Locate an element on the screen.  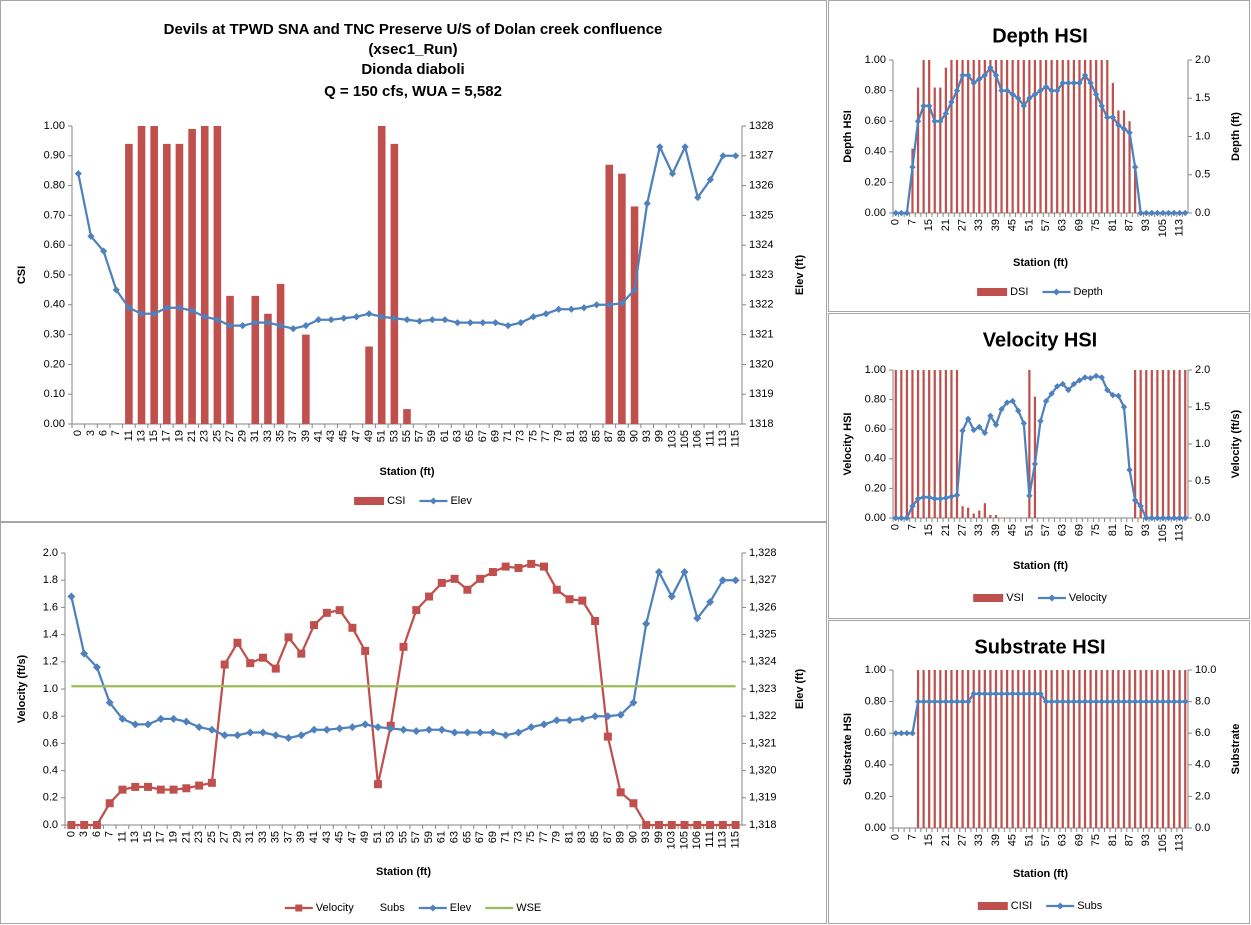
x-tick-label: 29 is located at coordinates (237, 837).